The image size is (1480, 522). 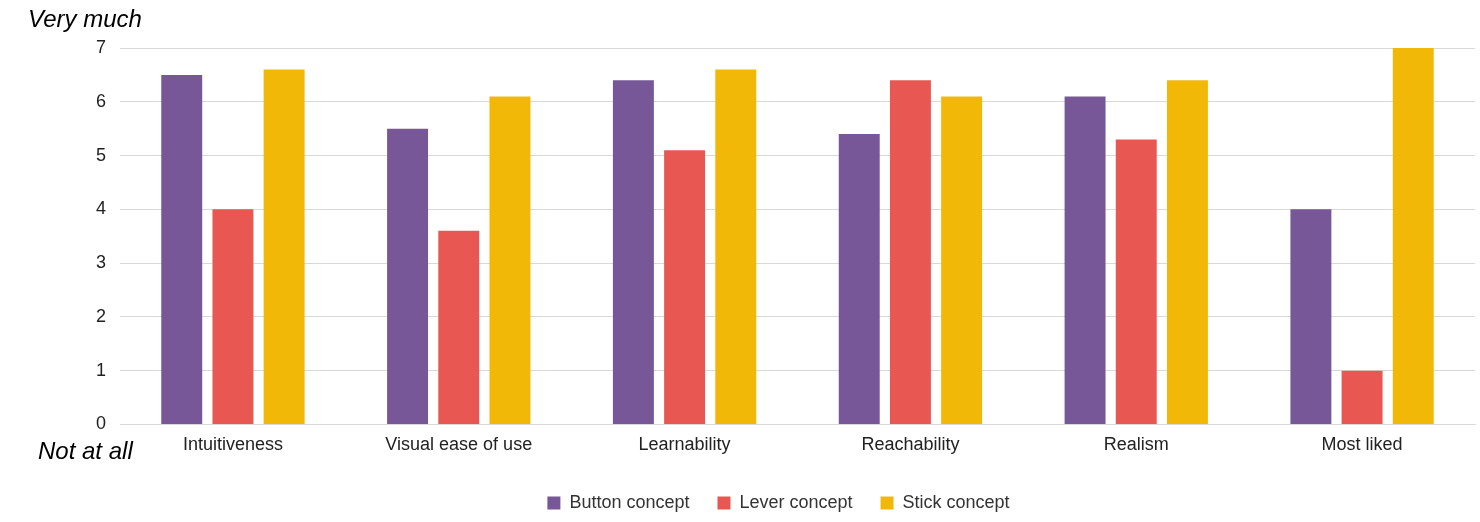 I want to click on text: Very much, so click(x=85, y=18).